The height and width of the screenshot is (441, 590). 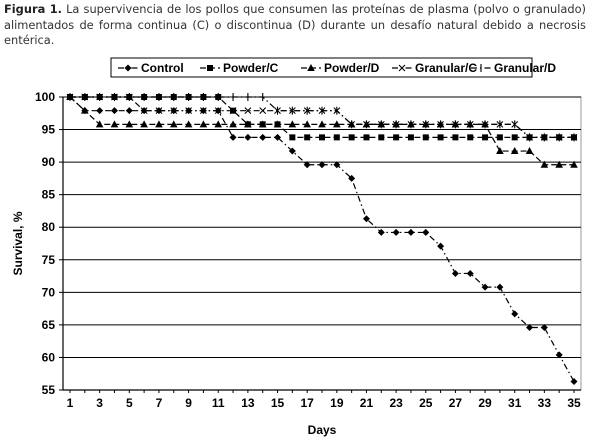 What do you see at coordinates (396, 403) in the screenshot?
I see `x-tick-label-23: 23` at bounding box center [396, 403].